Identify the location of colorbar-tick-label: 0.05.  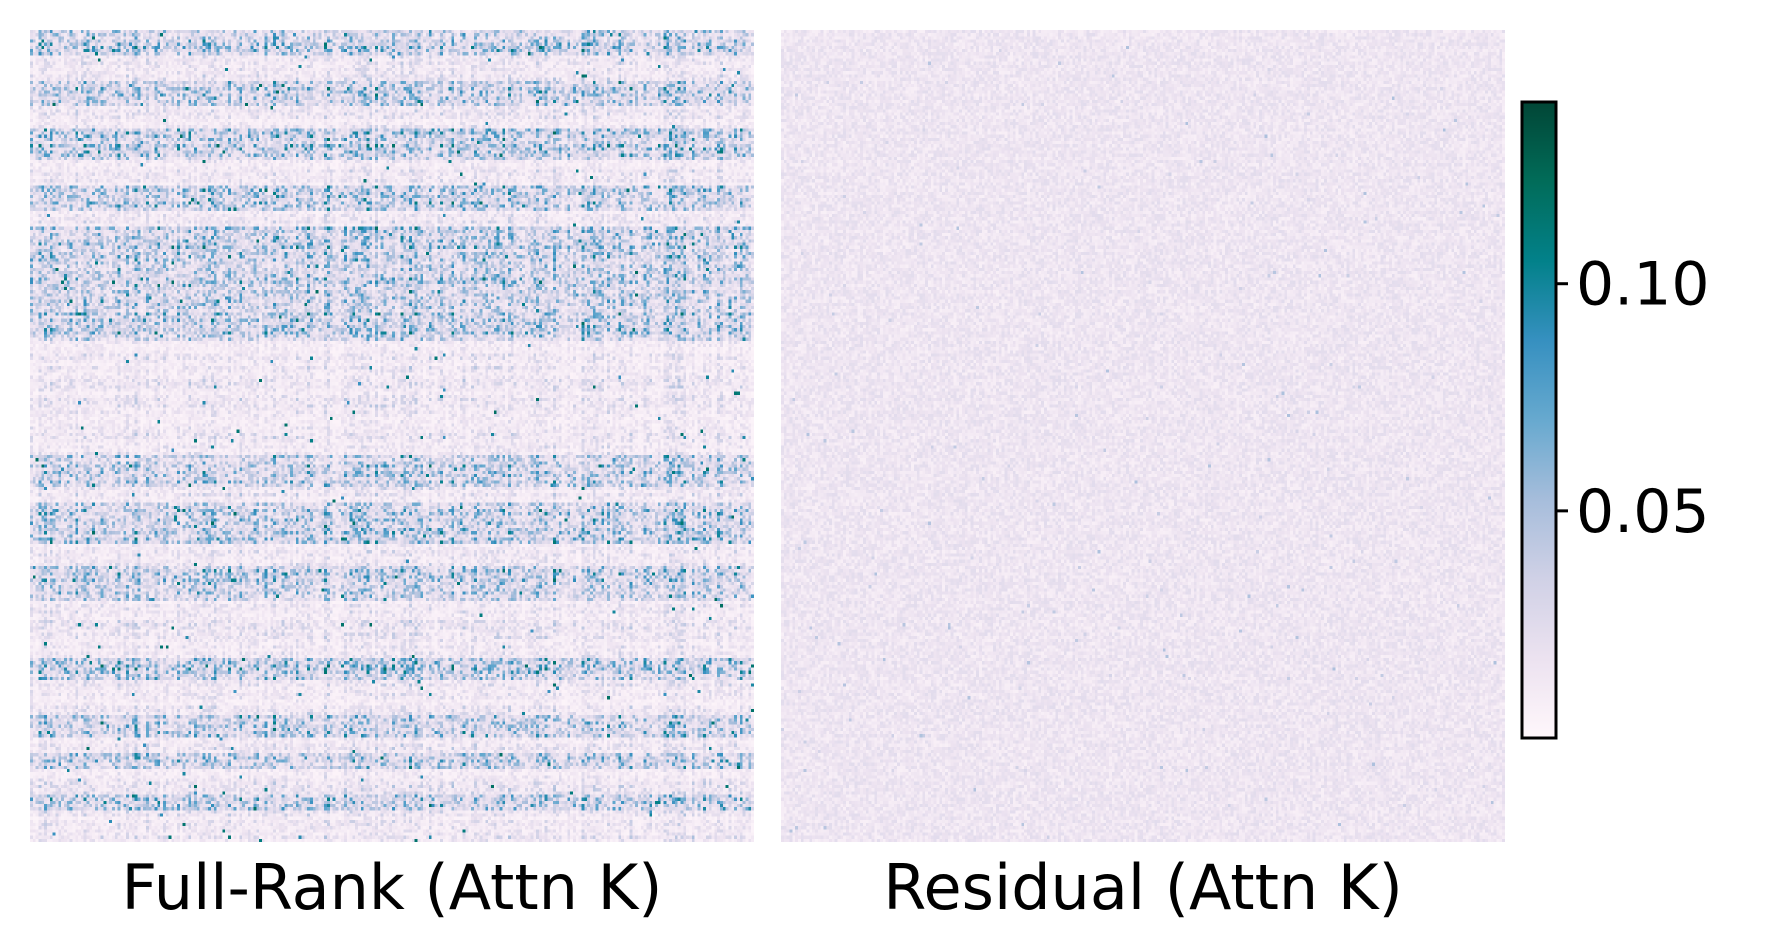
(1643, 512).